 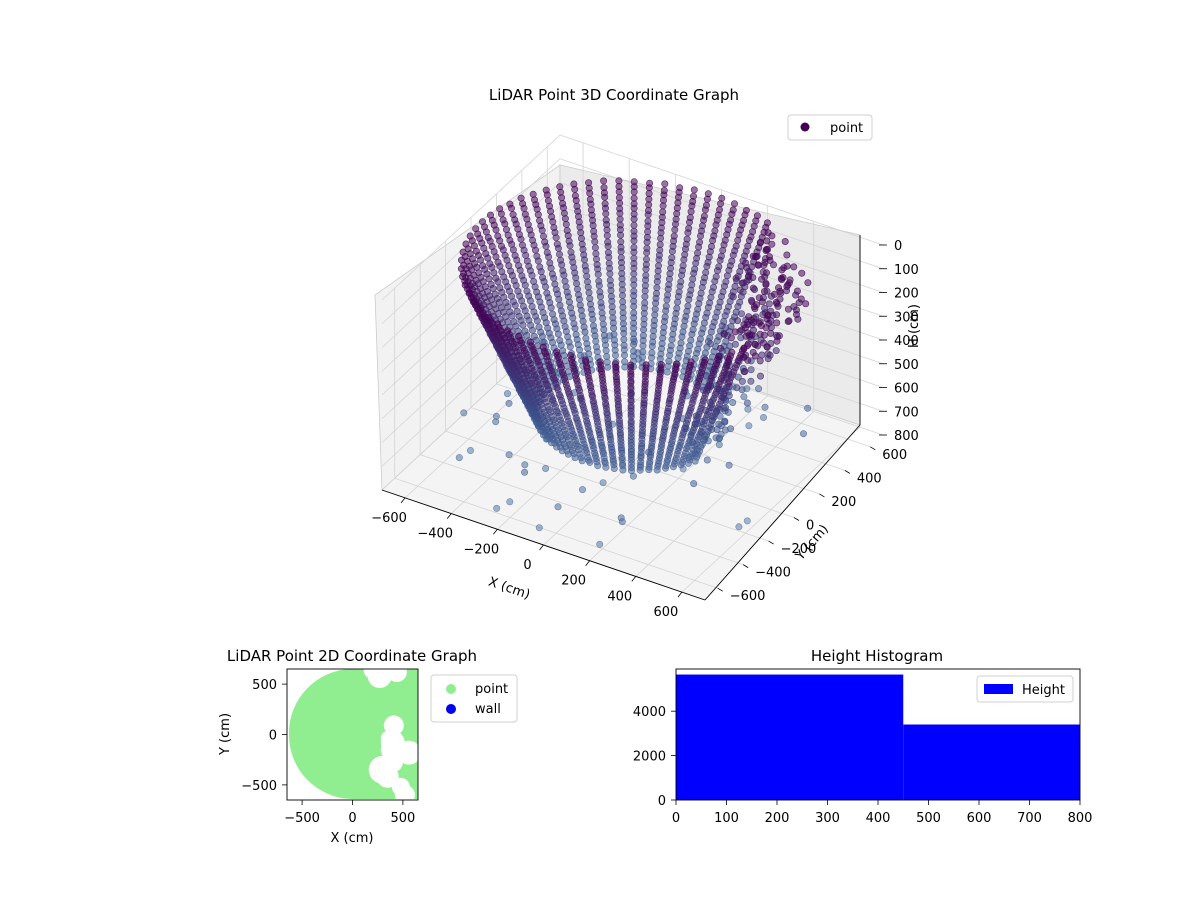 I want to click on z-tick-label: 0, so click(x=898, y=246).